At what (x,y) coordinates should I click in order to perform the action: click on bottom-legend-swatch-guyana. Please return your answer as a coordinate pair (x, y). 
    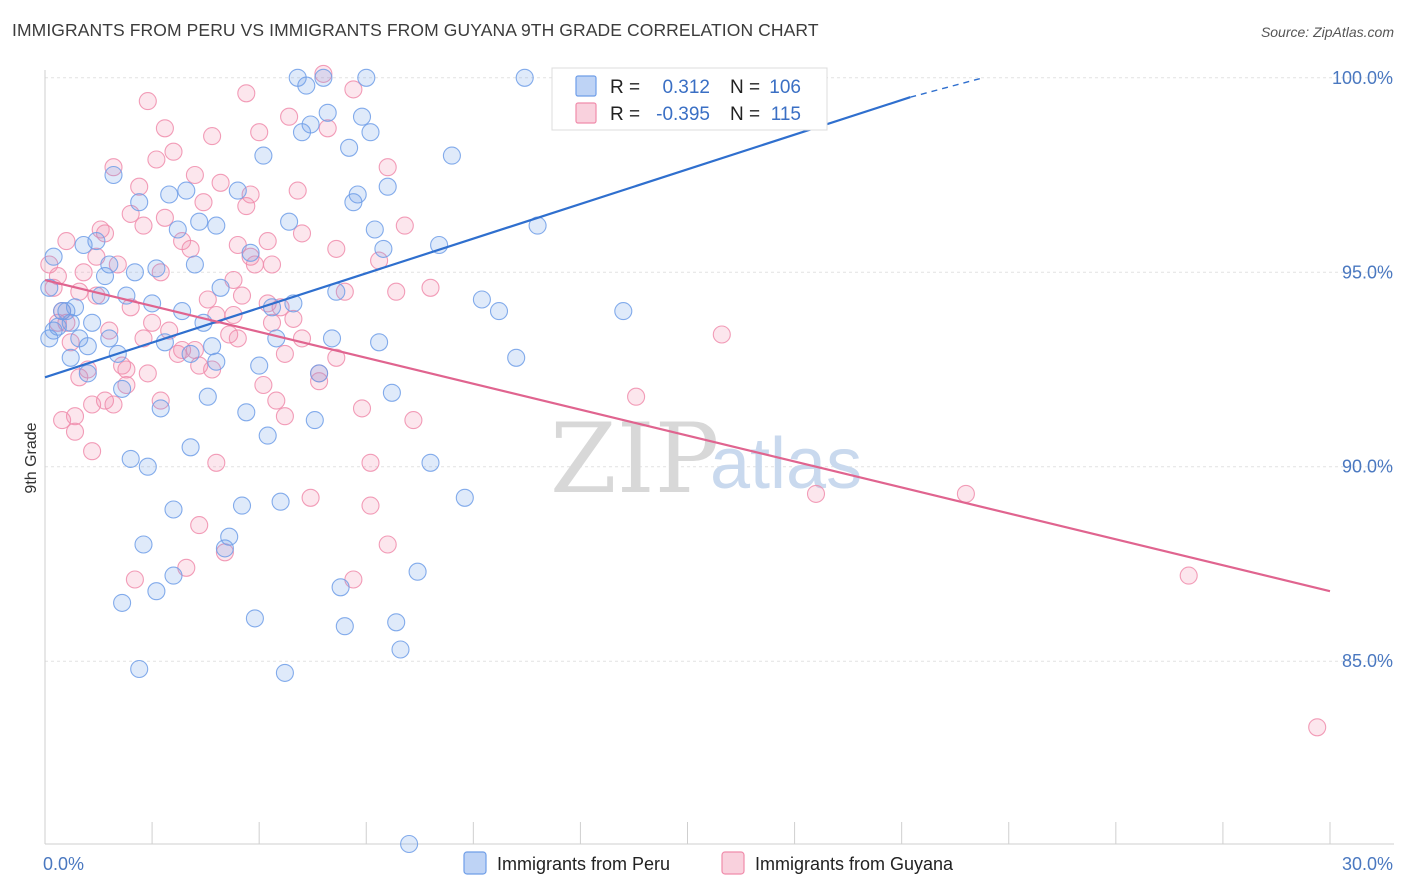
    Looking at the image, I should click on (733, 863).